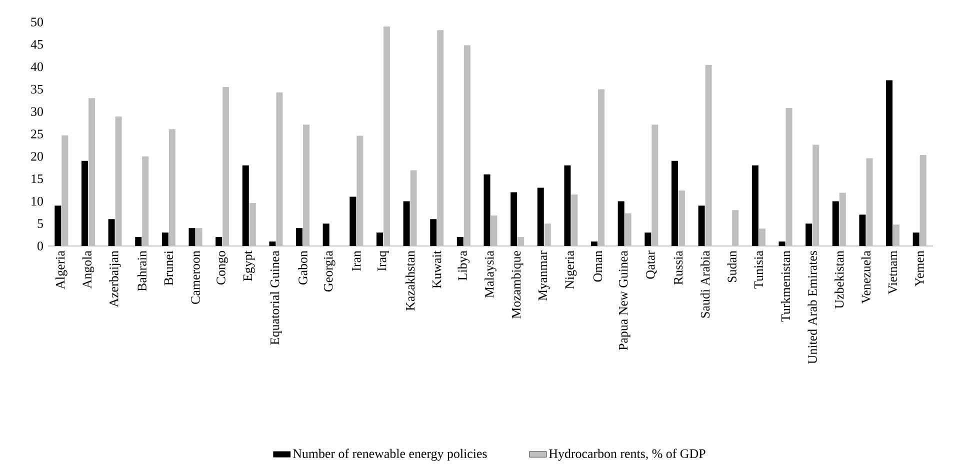  What do you see at coordinates (597, 266) in the screenshot?
I see `x-tick-label: Oman` at bounding box center [597, 266].